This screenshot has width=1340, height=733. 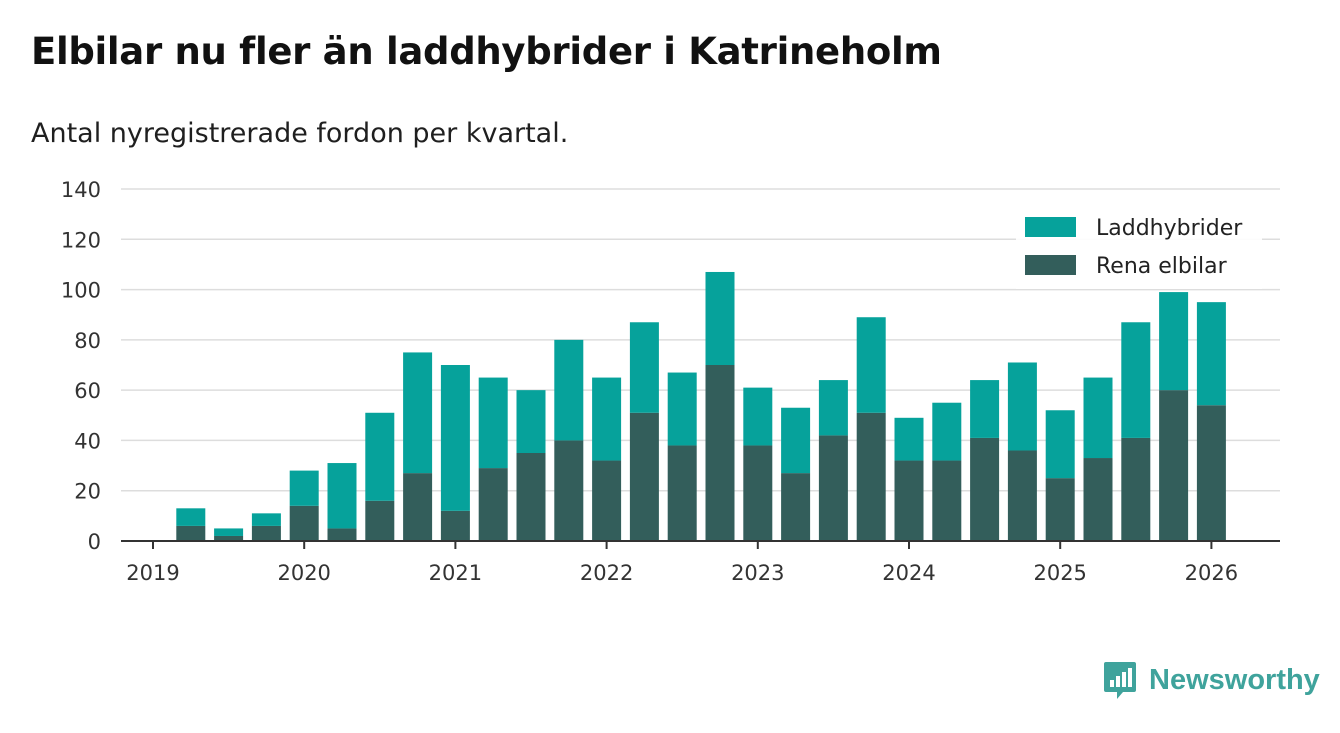 What do you see at coordinates (757, 573) in the screenshot?
I see `x-tick-label: 2023` at bounding box center [757, 573].